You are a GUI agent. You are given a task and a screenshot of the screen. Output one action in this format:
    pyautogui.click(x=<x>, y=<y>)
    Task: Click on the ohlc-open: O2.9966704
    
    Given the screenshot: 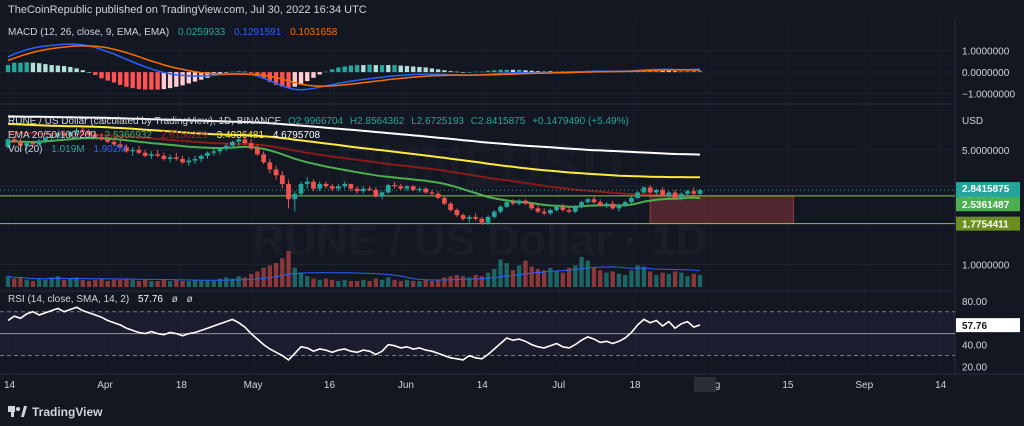 What is the action you would take?
    pyautogui.click(x=315, y=121)
    